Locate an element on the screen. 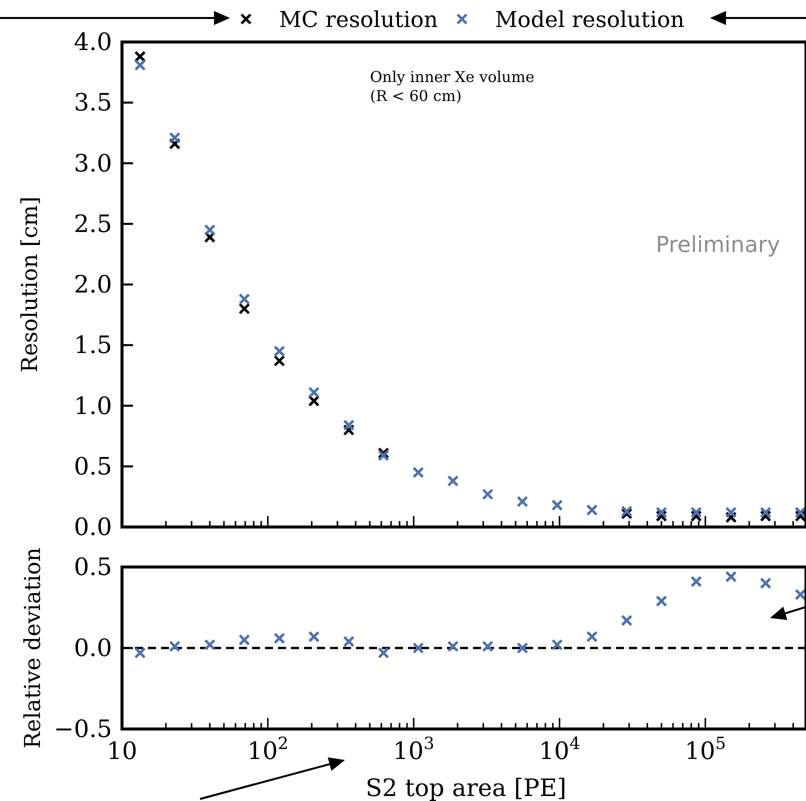 The image size is (806, 801). x-axis-title: S2 top area [PE] is located at coordinates (466, 787).